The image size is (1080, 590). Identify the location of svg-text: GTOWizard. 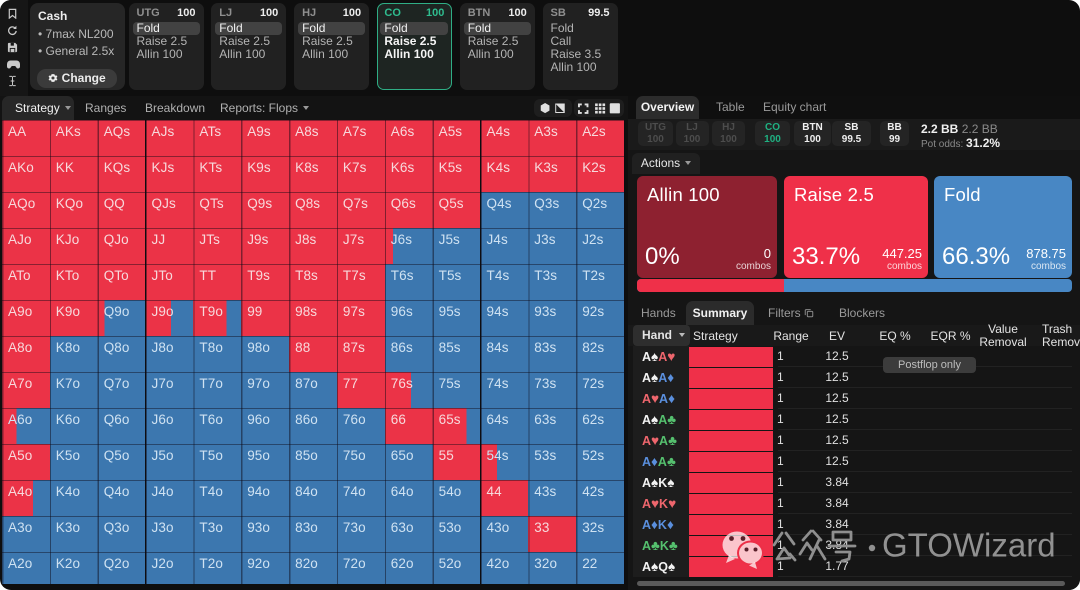
(969, 545).